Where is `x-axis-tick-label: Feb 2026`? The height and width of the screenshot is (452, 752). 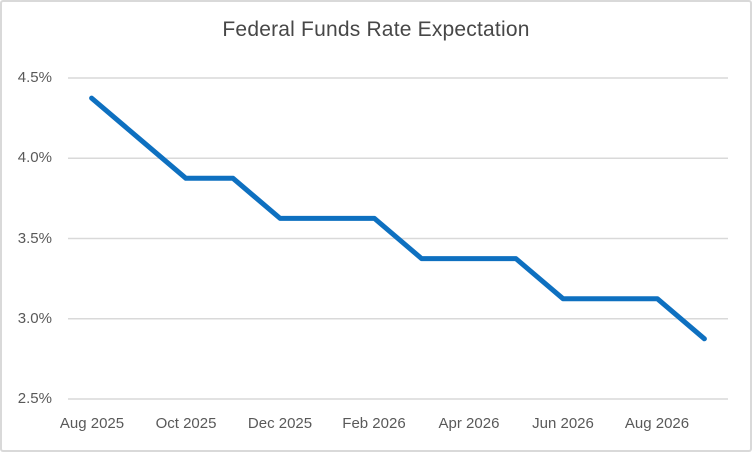 x-axis-tick-label: Feb 2026 is located at coordinates (374, 423).